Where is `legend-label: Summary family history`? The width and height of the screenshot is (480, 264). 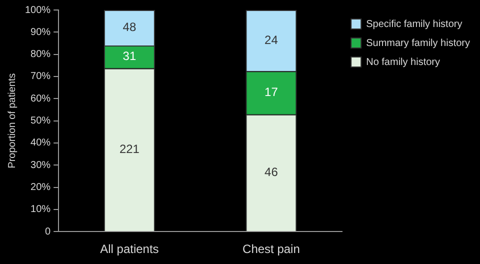
legend-label: Summary family history is located at coordinates (418, 43).